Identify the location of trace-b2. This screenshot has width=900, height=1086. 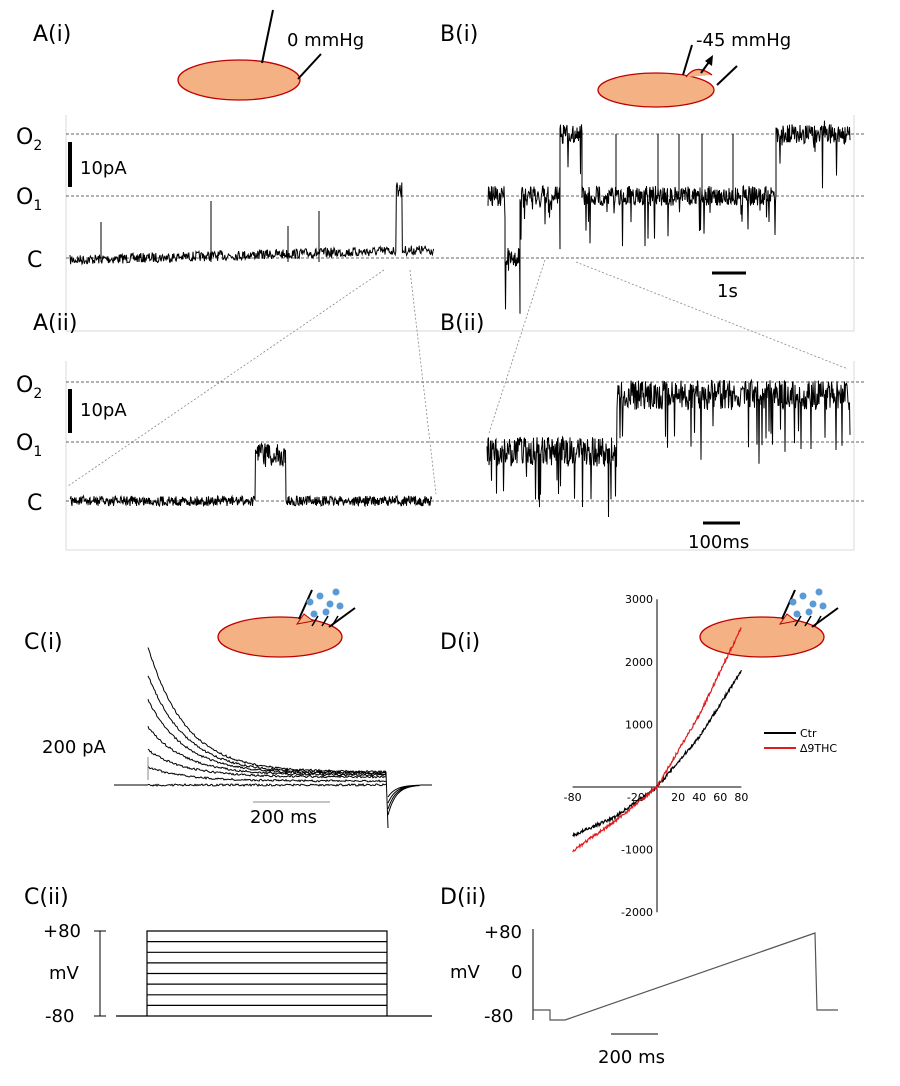
(668, 448).